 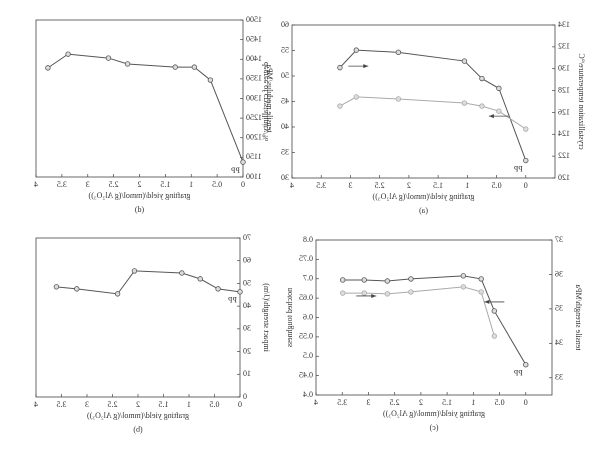 I want to click on y-tick-label: 134, so click(x=564, y=24).